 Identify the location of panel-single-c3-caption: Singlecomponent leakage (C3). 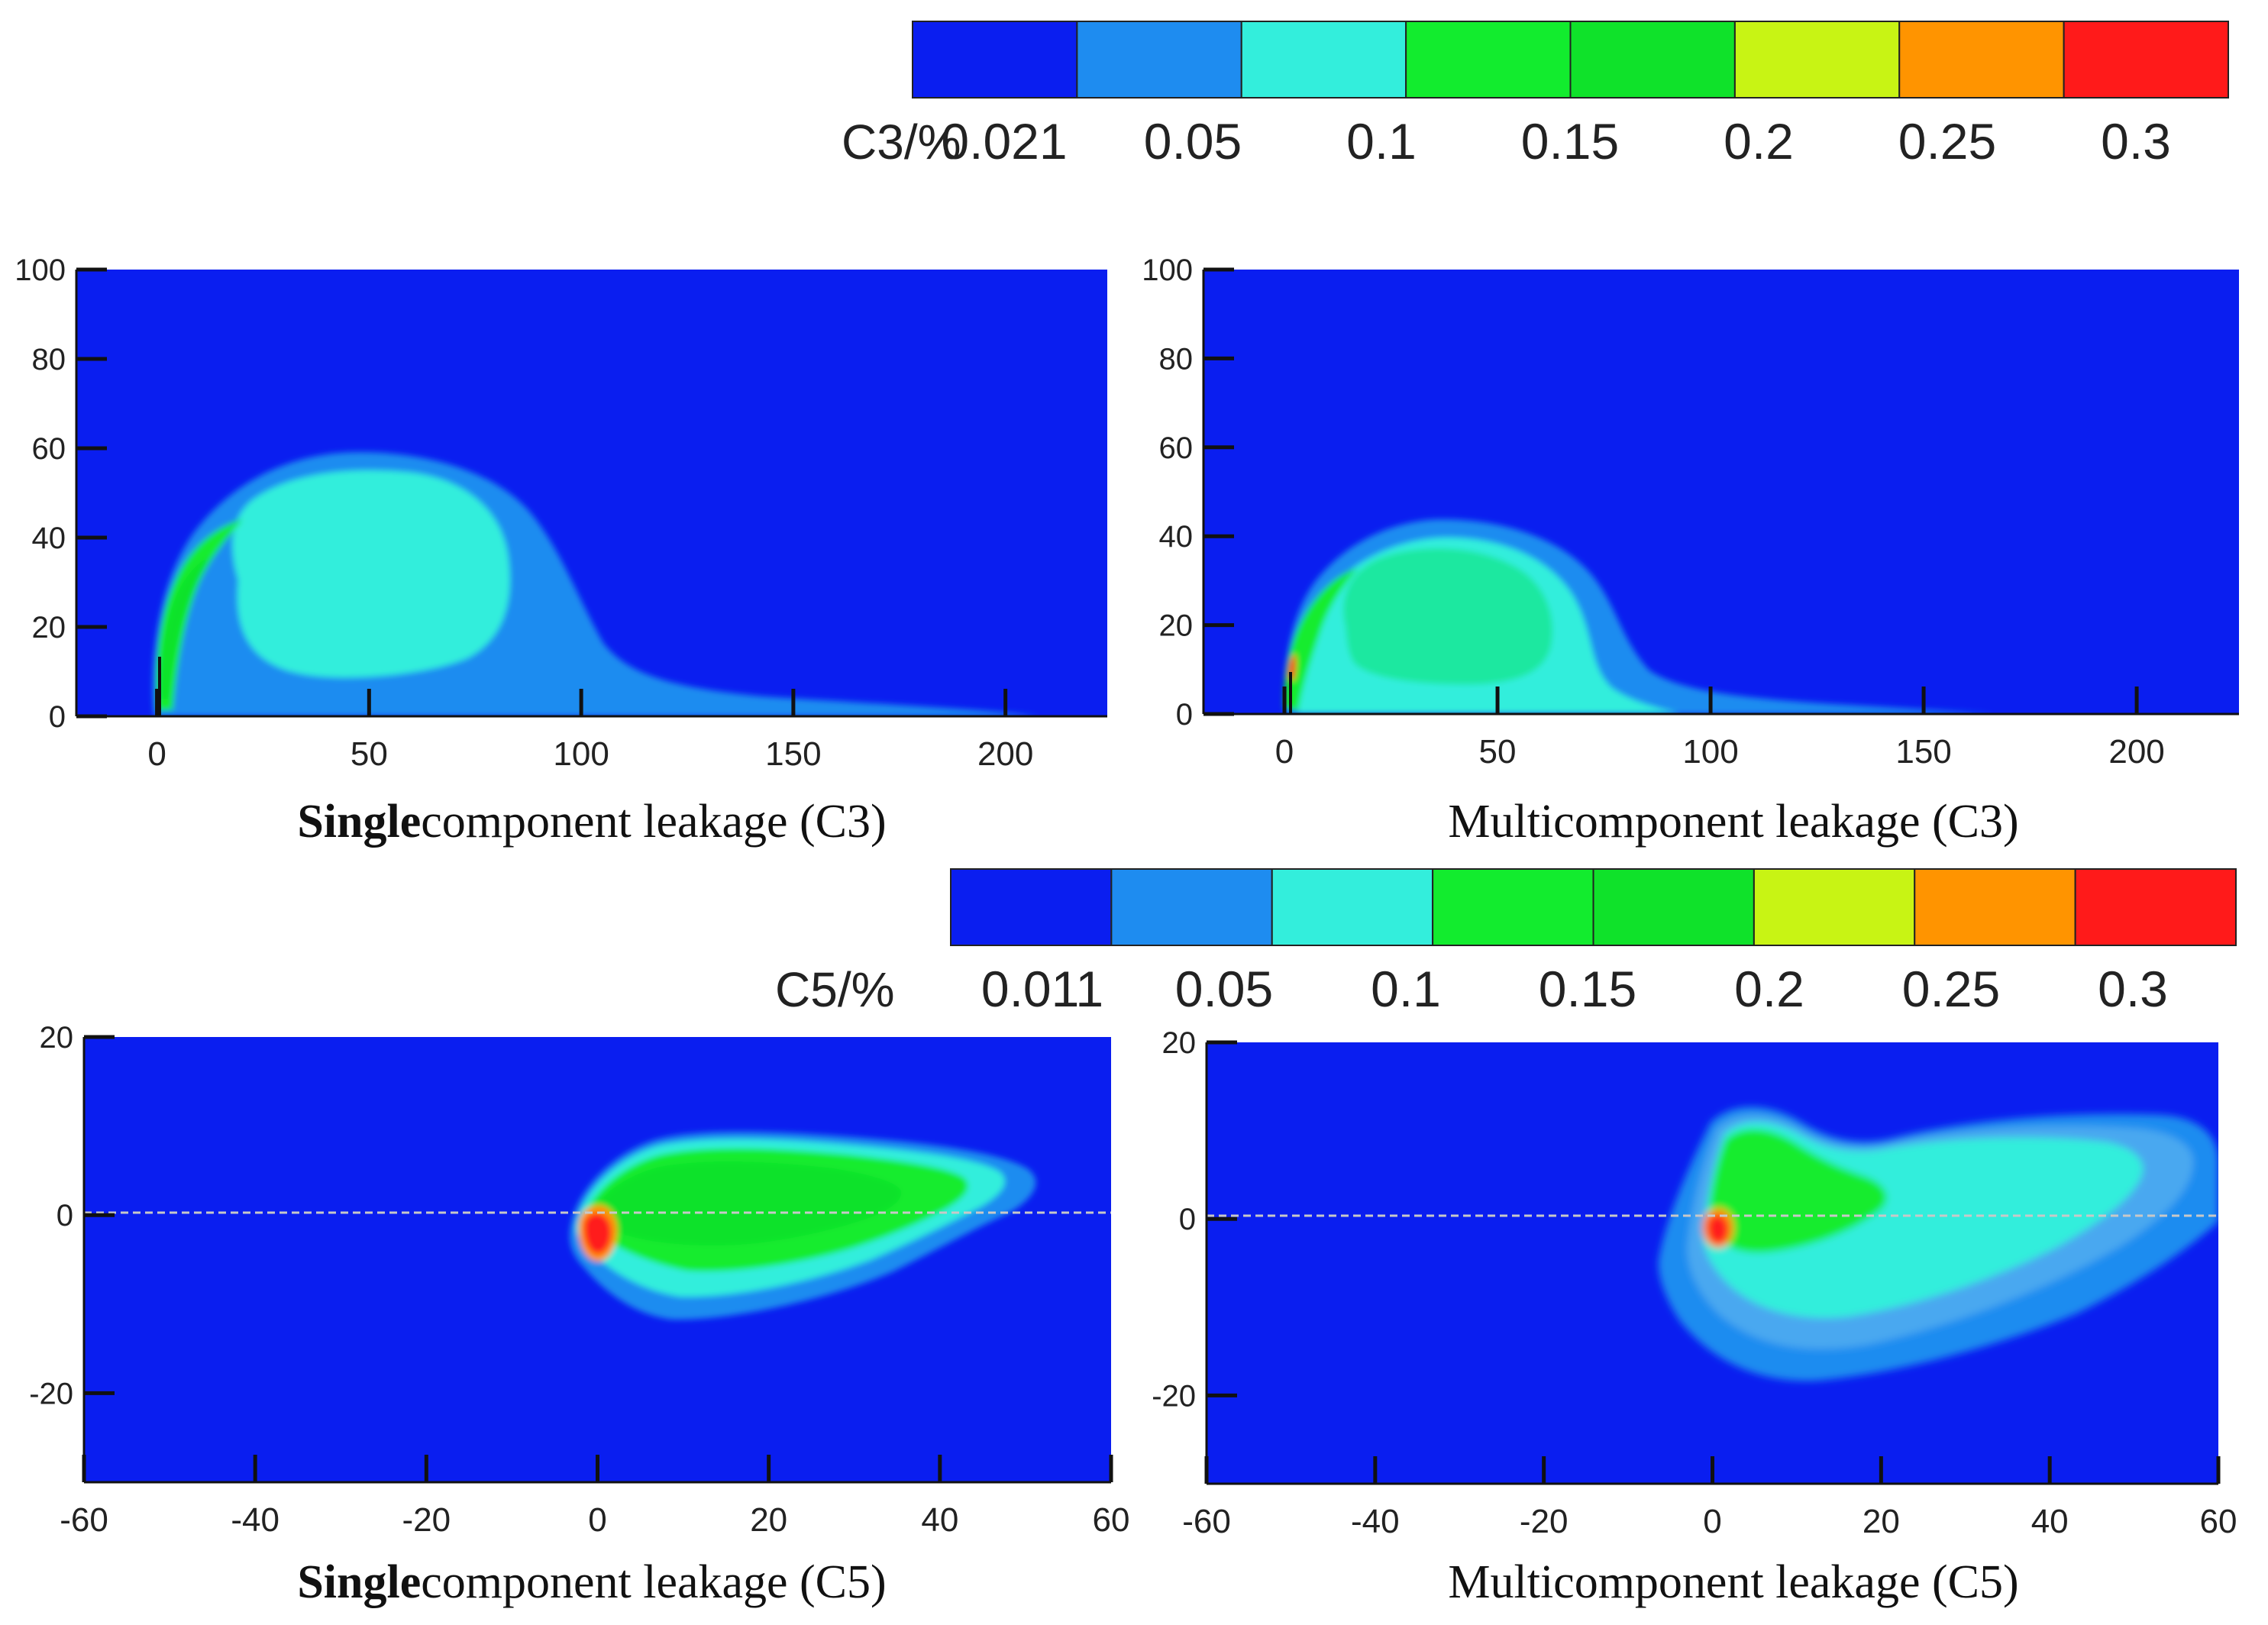
(591, 822).